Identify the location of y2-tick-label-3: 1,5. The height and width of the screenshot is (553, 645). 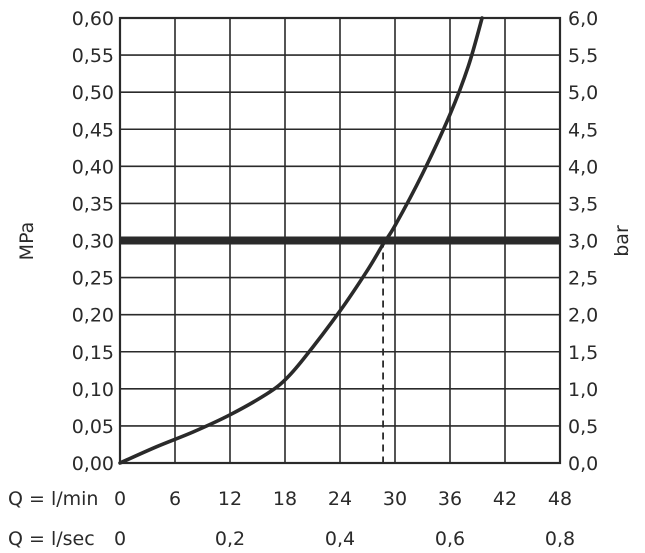
(583, 353).